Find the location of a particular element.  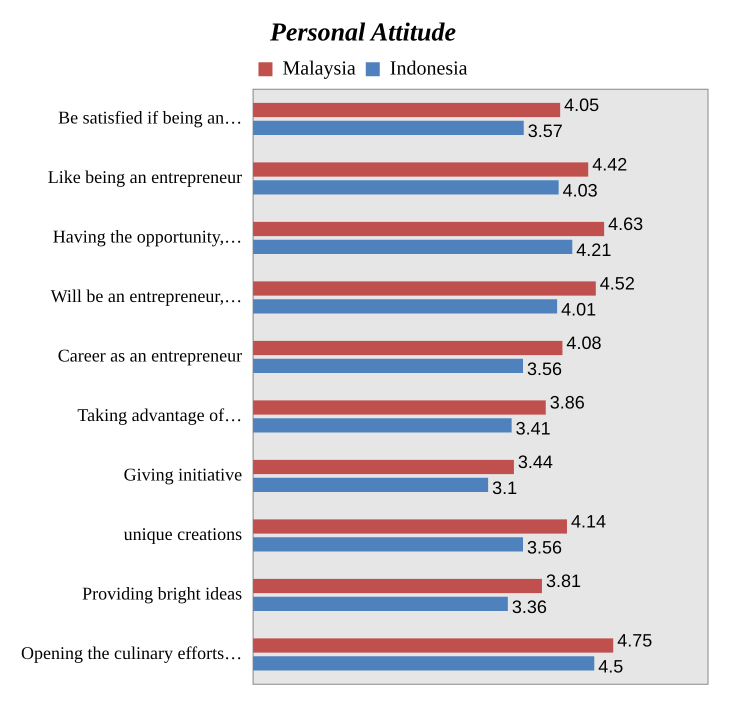

data-label: 4.01 is located at coordinates (578, 309).